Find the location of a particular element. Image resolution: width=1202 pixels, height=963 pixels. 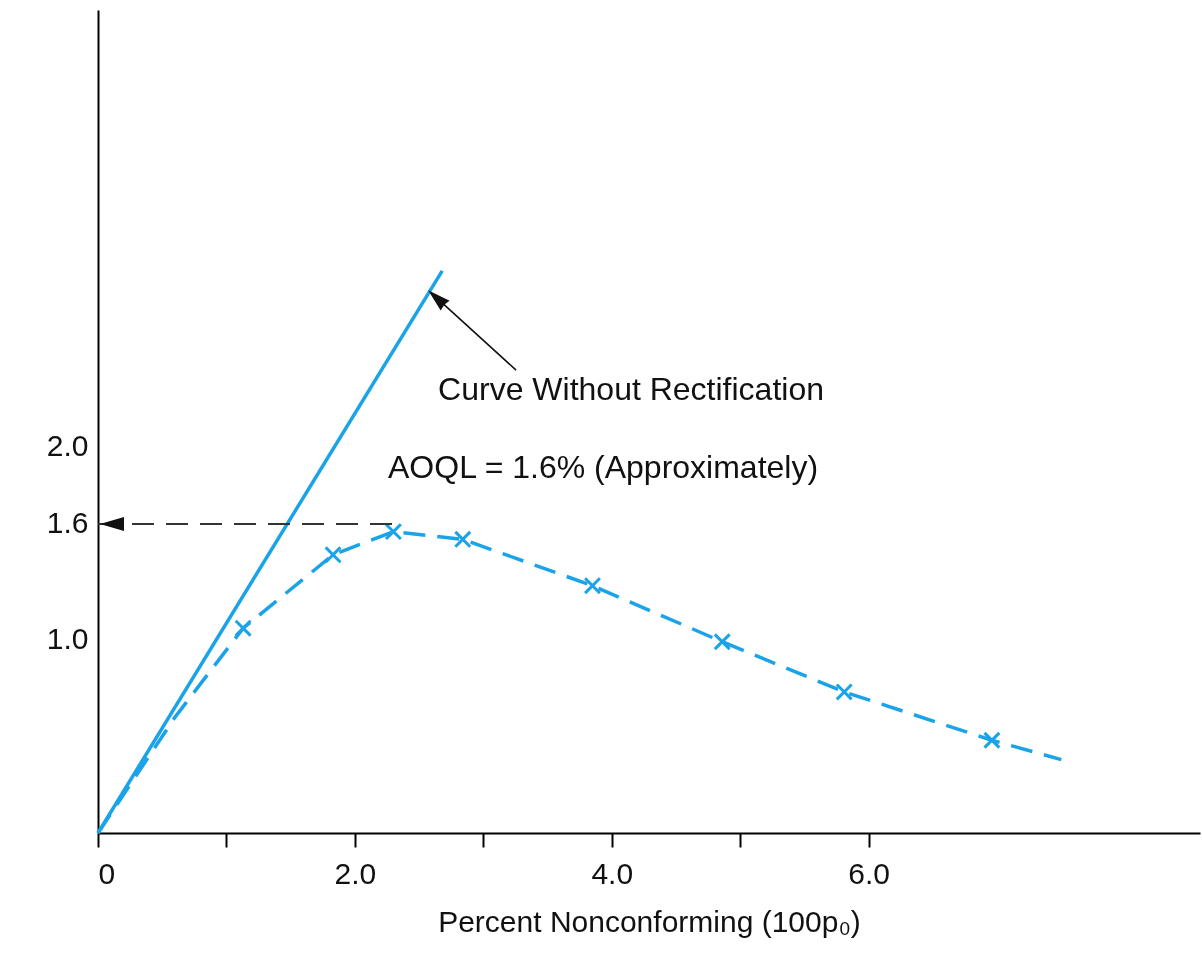

x-tick-label: 2.0 is located at coordinates (355, 873).